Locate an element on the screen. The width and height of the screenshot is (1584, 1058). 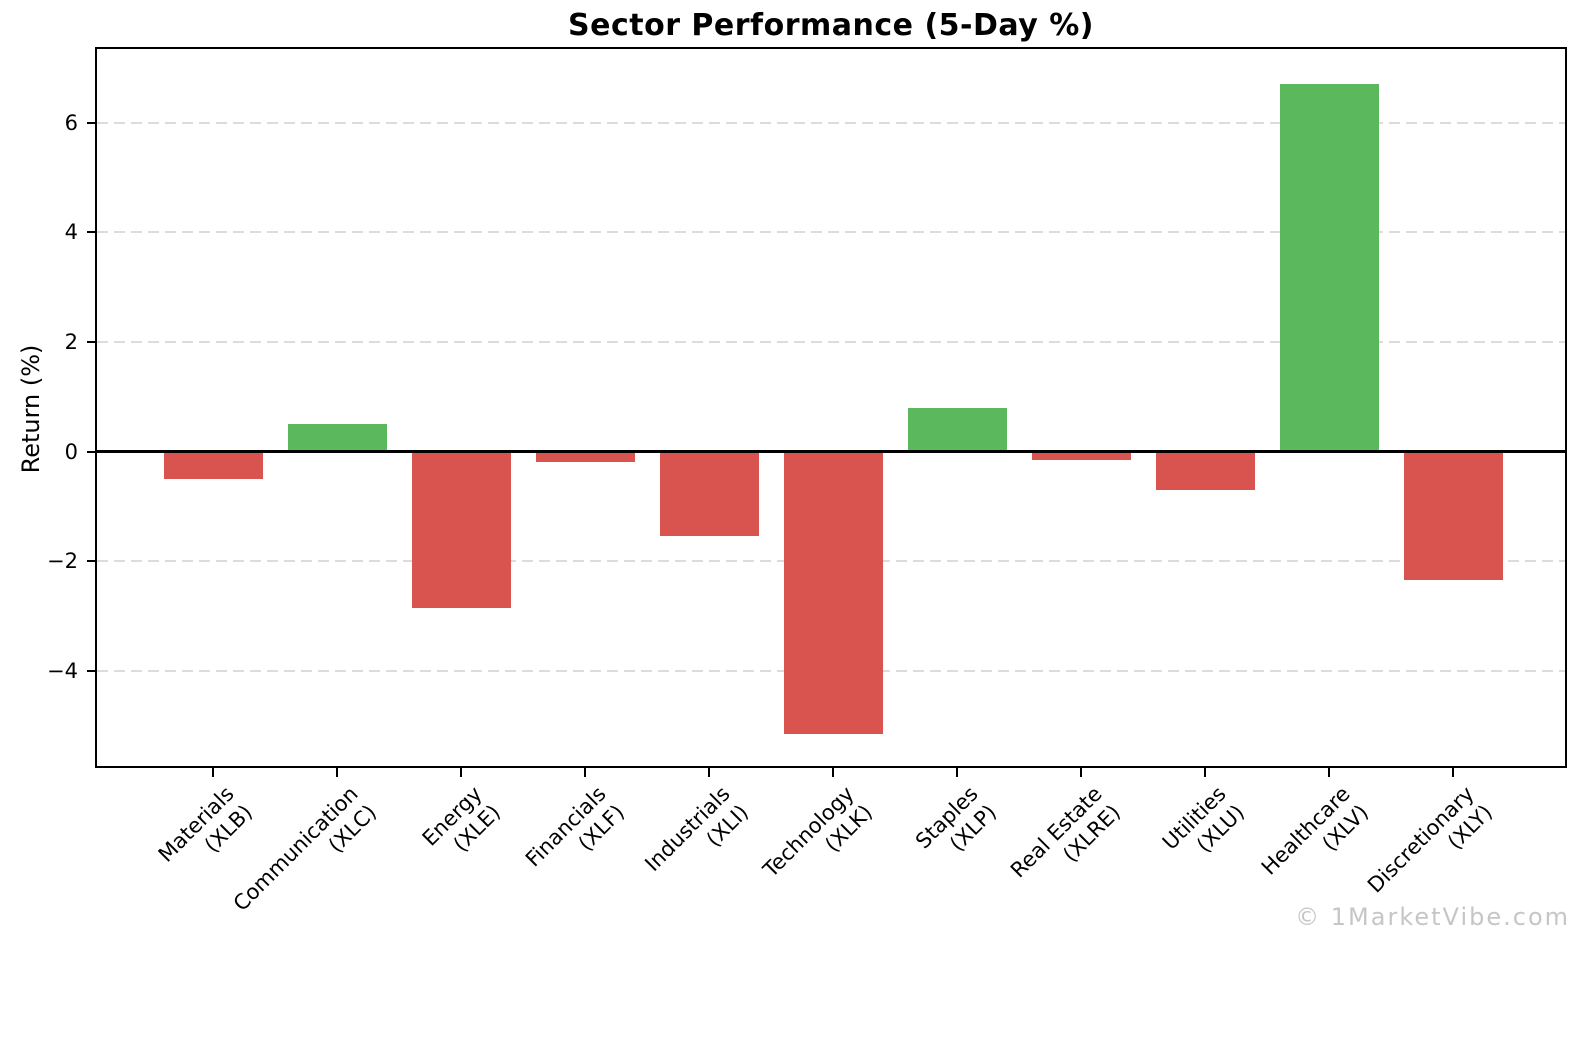
bar-xlb is located at coordinates (213, 465).